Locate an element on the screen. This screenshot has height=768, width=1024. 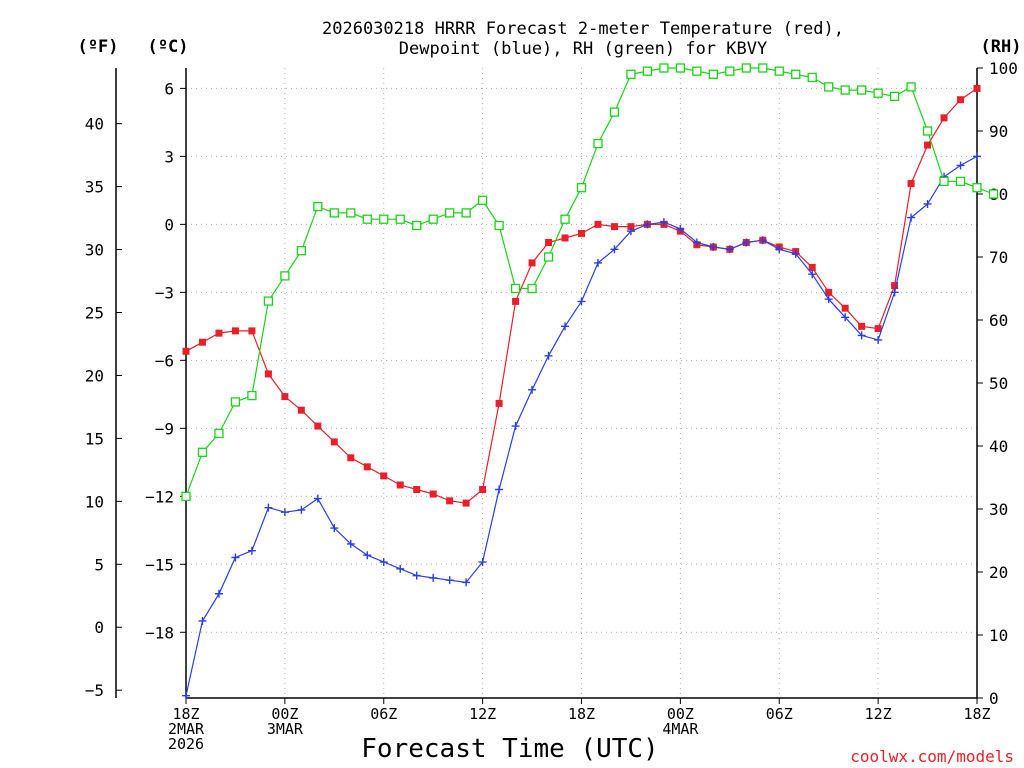
x-tick-label: 4MAR is located at coordinates (680, 729).